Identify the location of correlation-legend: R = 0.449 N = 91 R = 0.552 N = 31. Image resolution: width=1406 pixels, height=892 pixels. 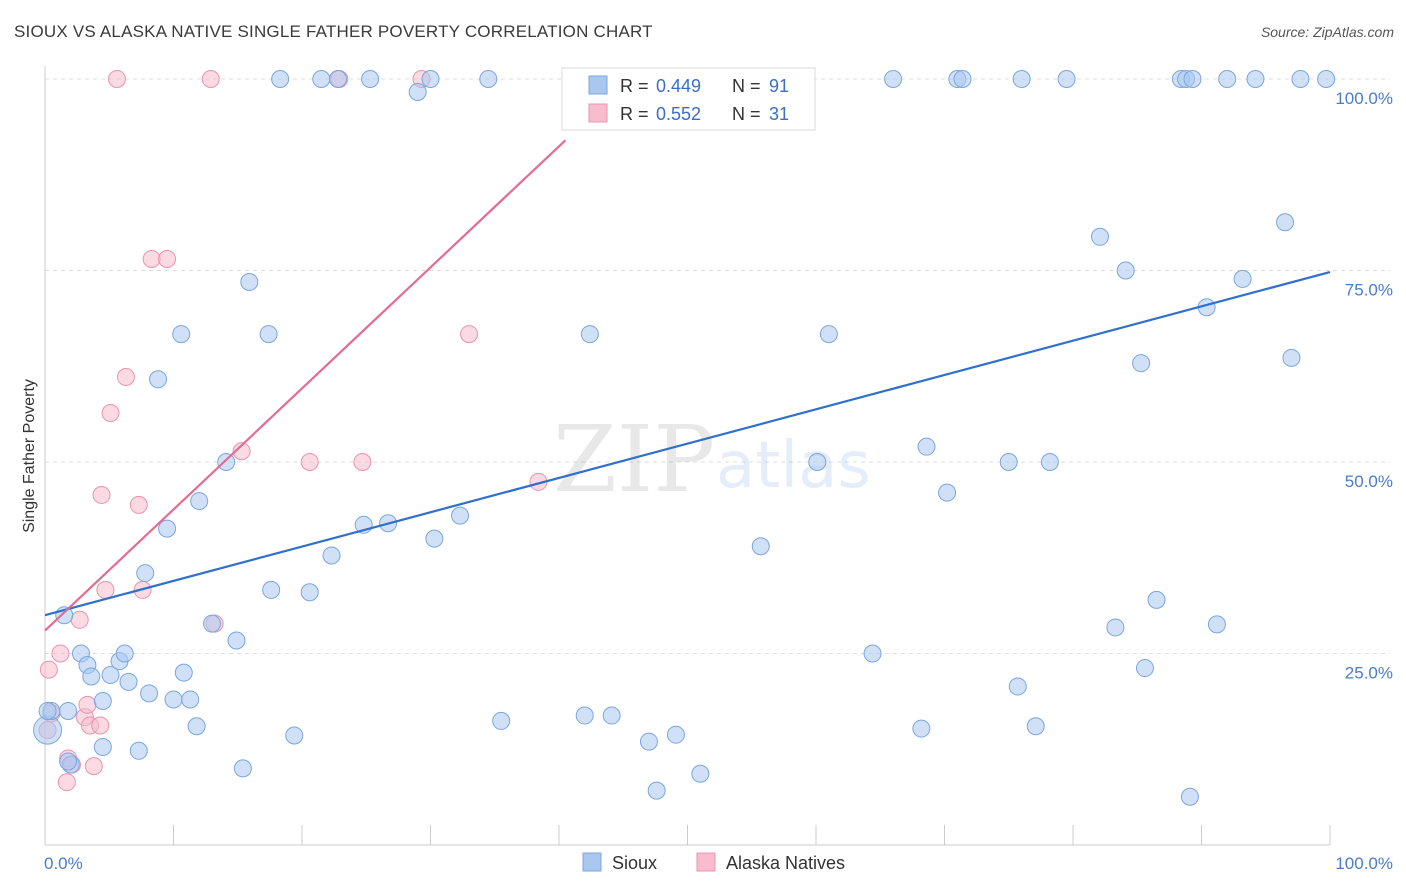
(688, 99).